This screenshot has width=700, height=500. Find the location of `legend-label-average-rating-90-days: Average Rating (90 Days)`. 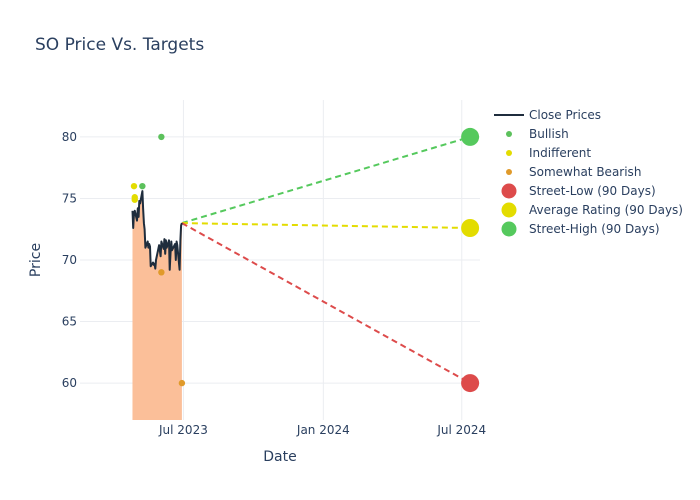

legend-label-average-rating-90-days: Average Rating (90 Days) is located at coordinates (606, 210).